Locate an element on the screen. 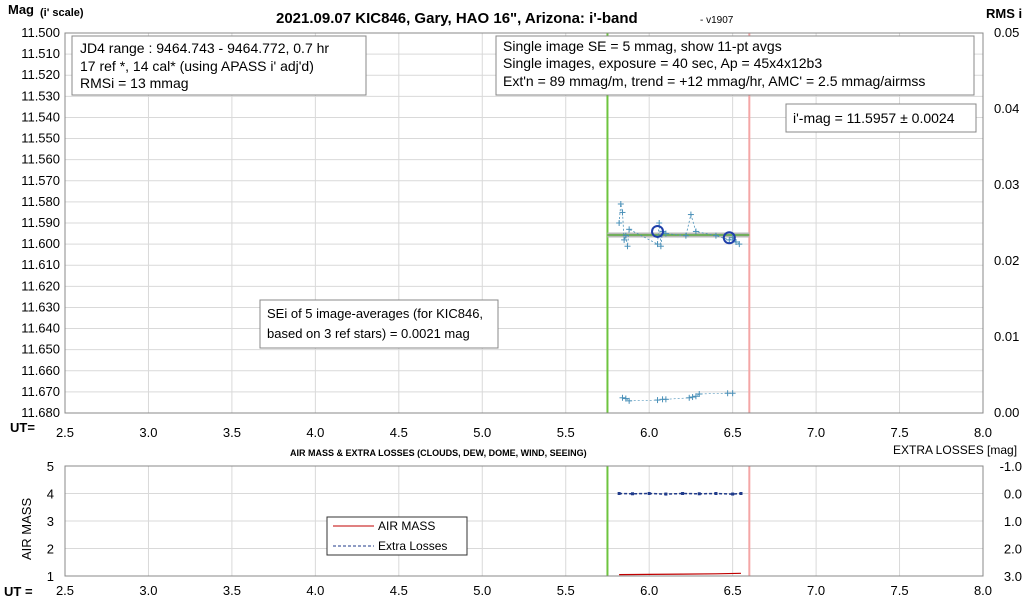  lower-y2-tick-label: 0.0 is located at coordinates (1013, 494).